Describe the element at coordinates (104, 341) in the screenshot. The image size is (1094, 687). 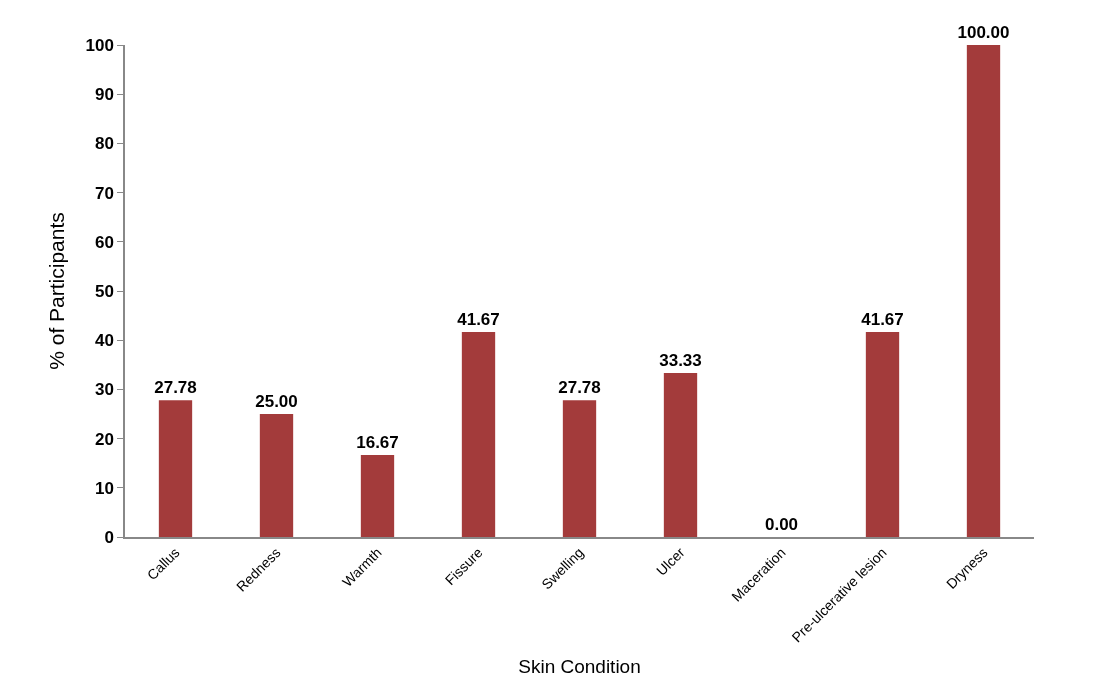
I see `y-tick-label: 40` at that location.